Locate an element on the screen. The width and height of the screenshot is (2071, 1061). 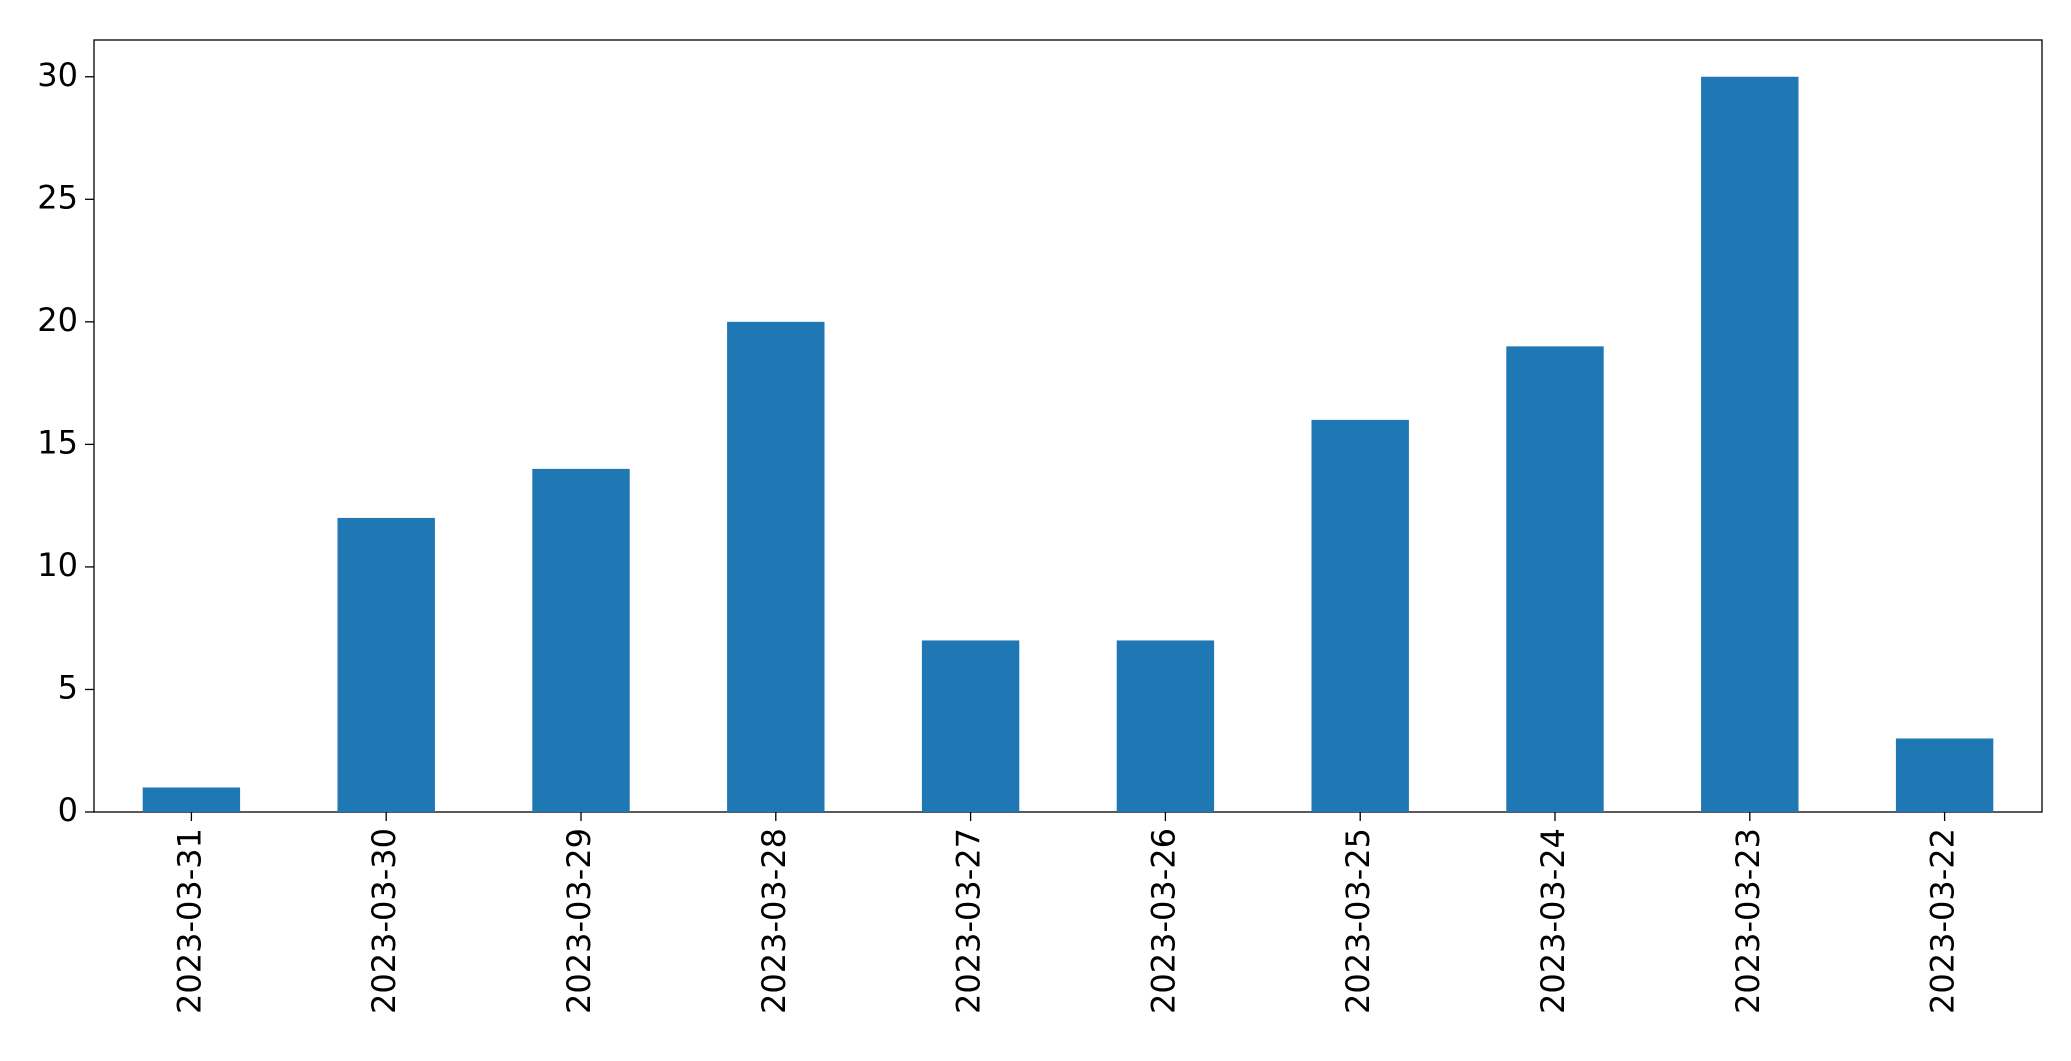
x-tick-label: 2023-03-22 is located at coordinates (1943, 921).